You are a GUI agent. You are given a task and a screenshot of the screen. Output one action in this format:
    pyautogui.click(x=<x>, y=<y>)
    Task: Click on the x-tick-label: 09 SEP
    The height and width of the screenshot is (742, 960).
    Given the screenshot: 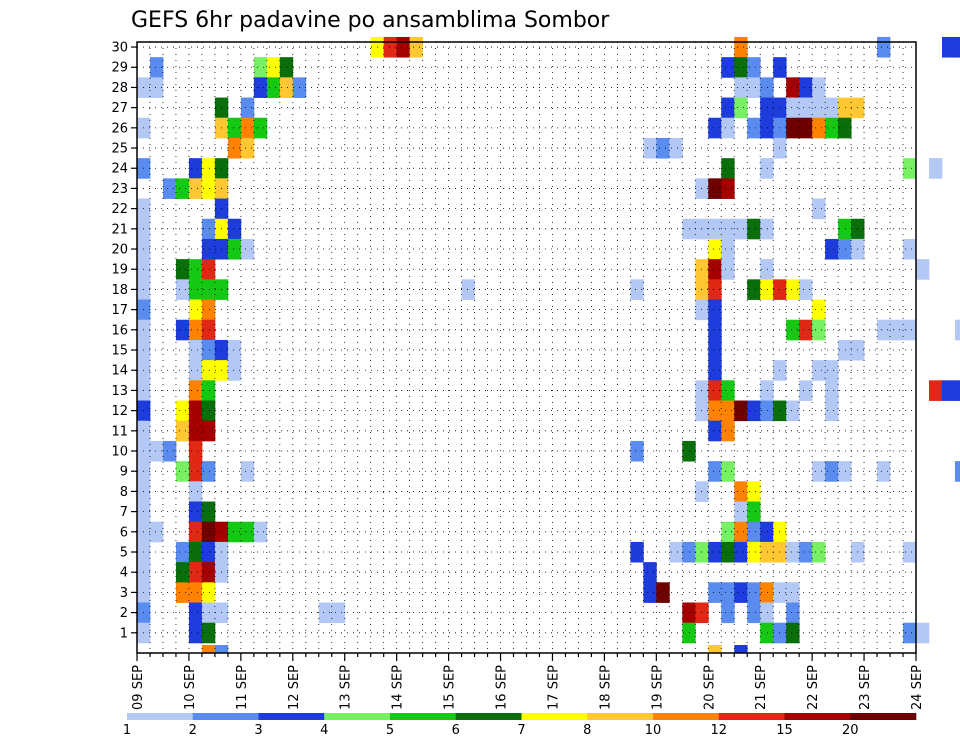 What is the action you would take?
    pyautogui.click(x=138, y=687)
    